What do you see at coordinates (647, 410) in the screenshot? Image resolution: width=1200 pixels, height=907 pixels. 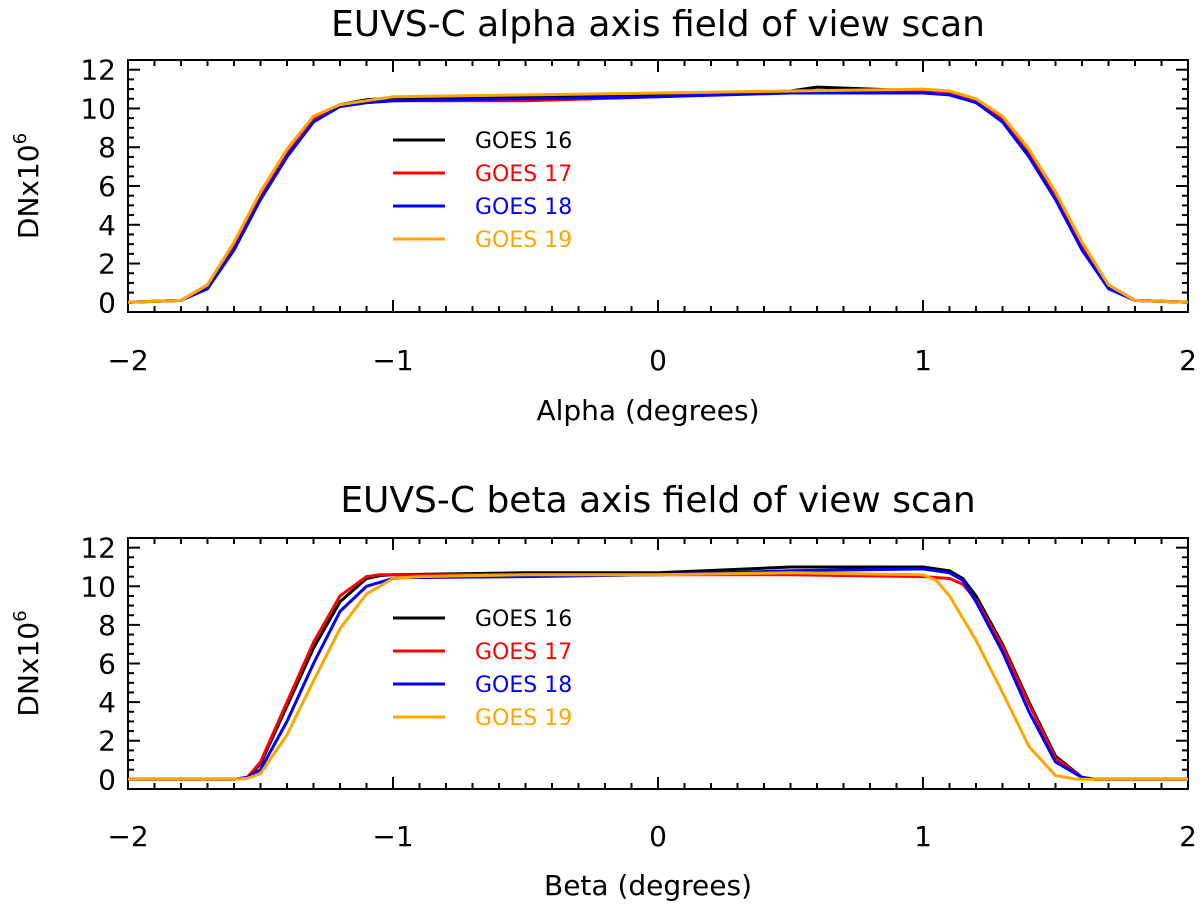 I see `x-axis-label: Alpha (degrees)` at bounding box center [647, 410].